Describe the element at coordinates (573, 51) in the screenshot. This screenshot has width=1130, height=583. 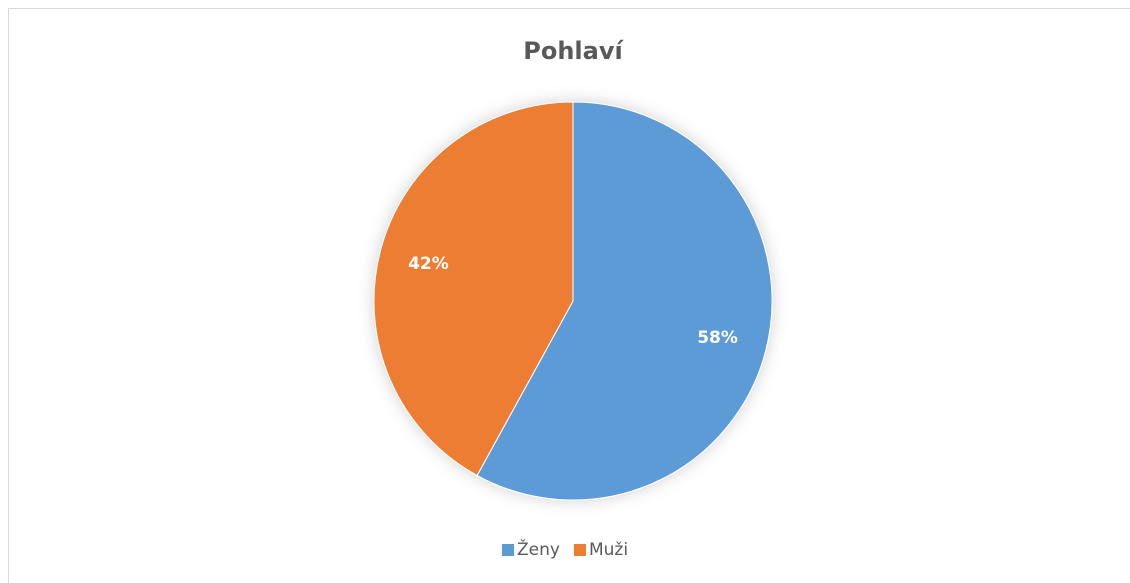
I see `chart-title: Pohlaví` at that location.